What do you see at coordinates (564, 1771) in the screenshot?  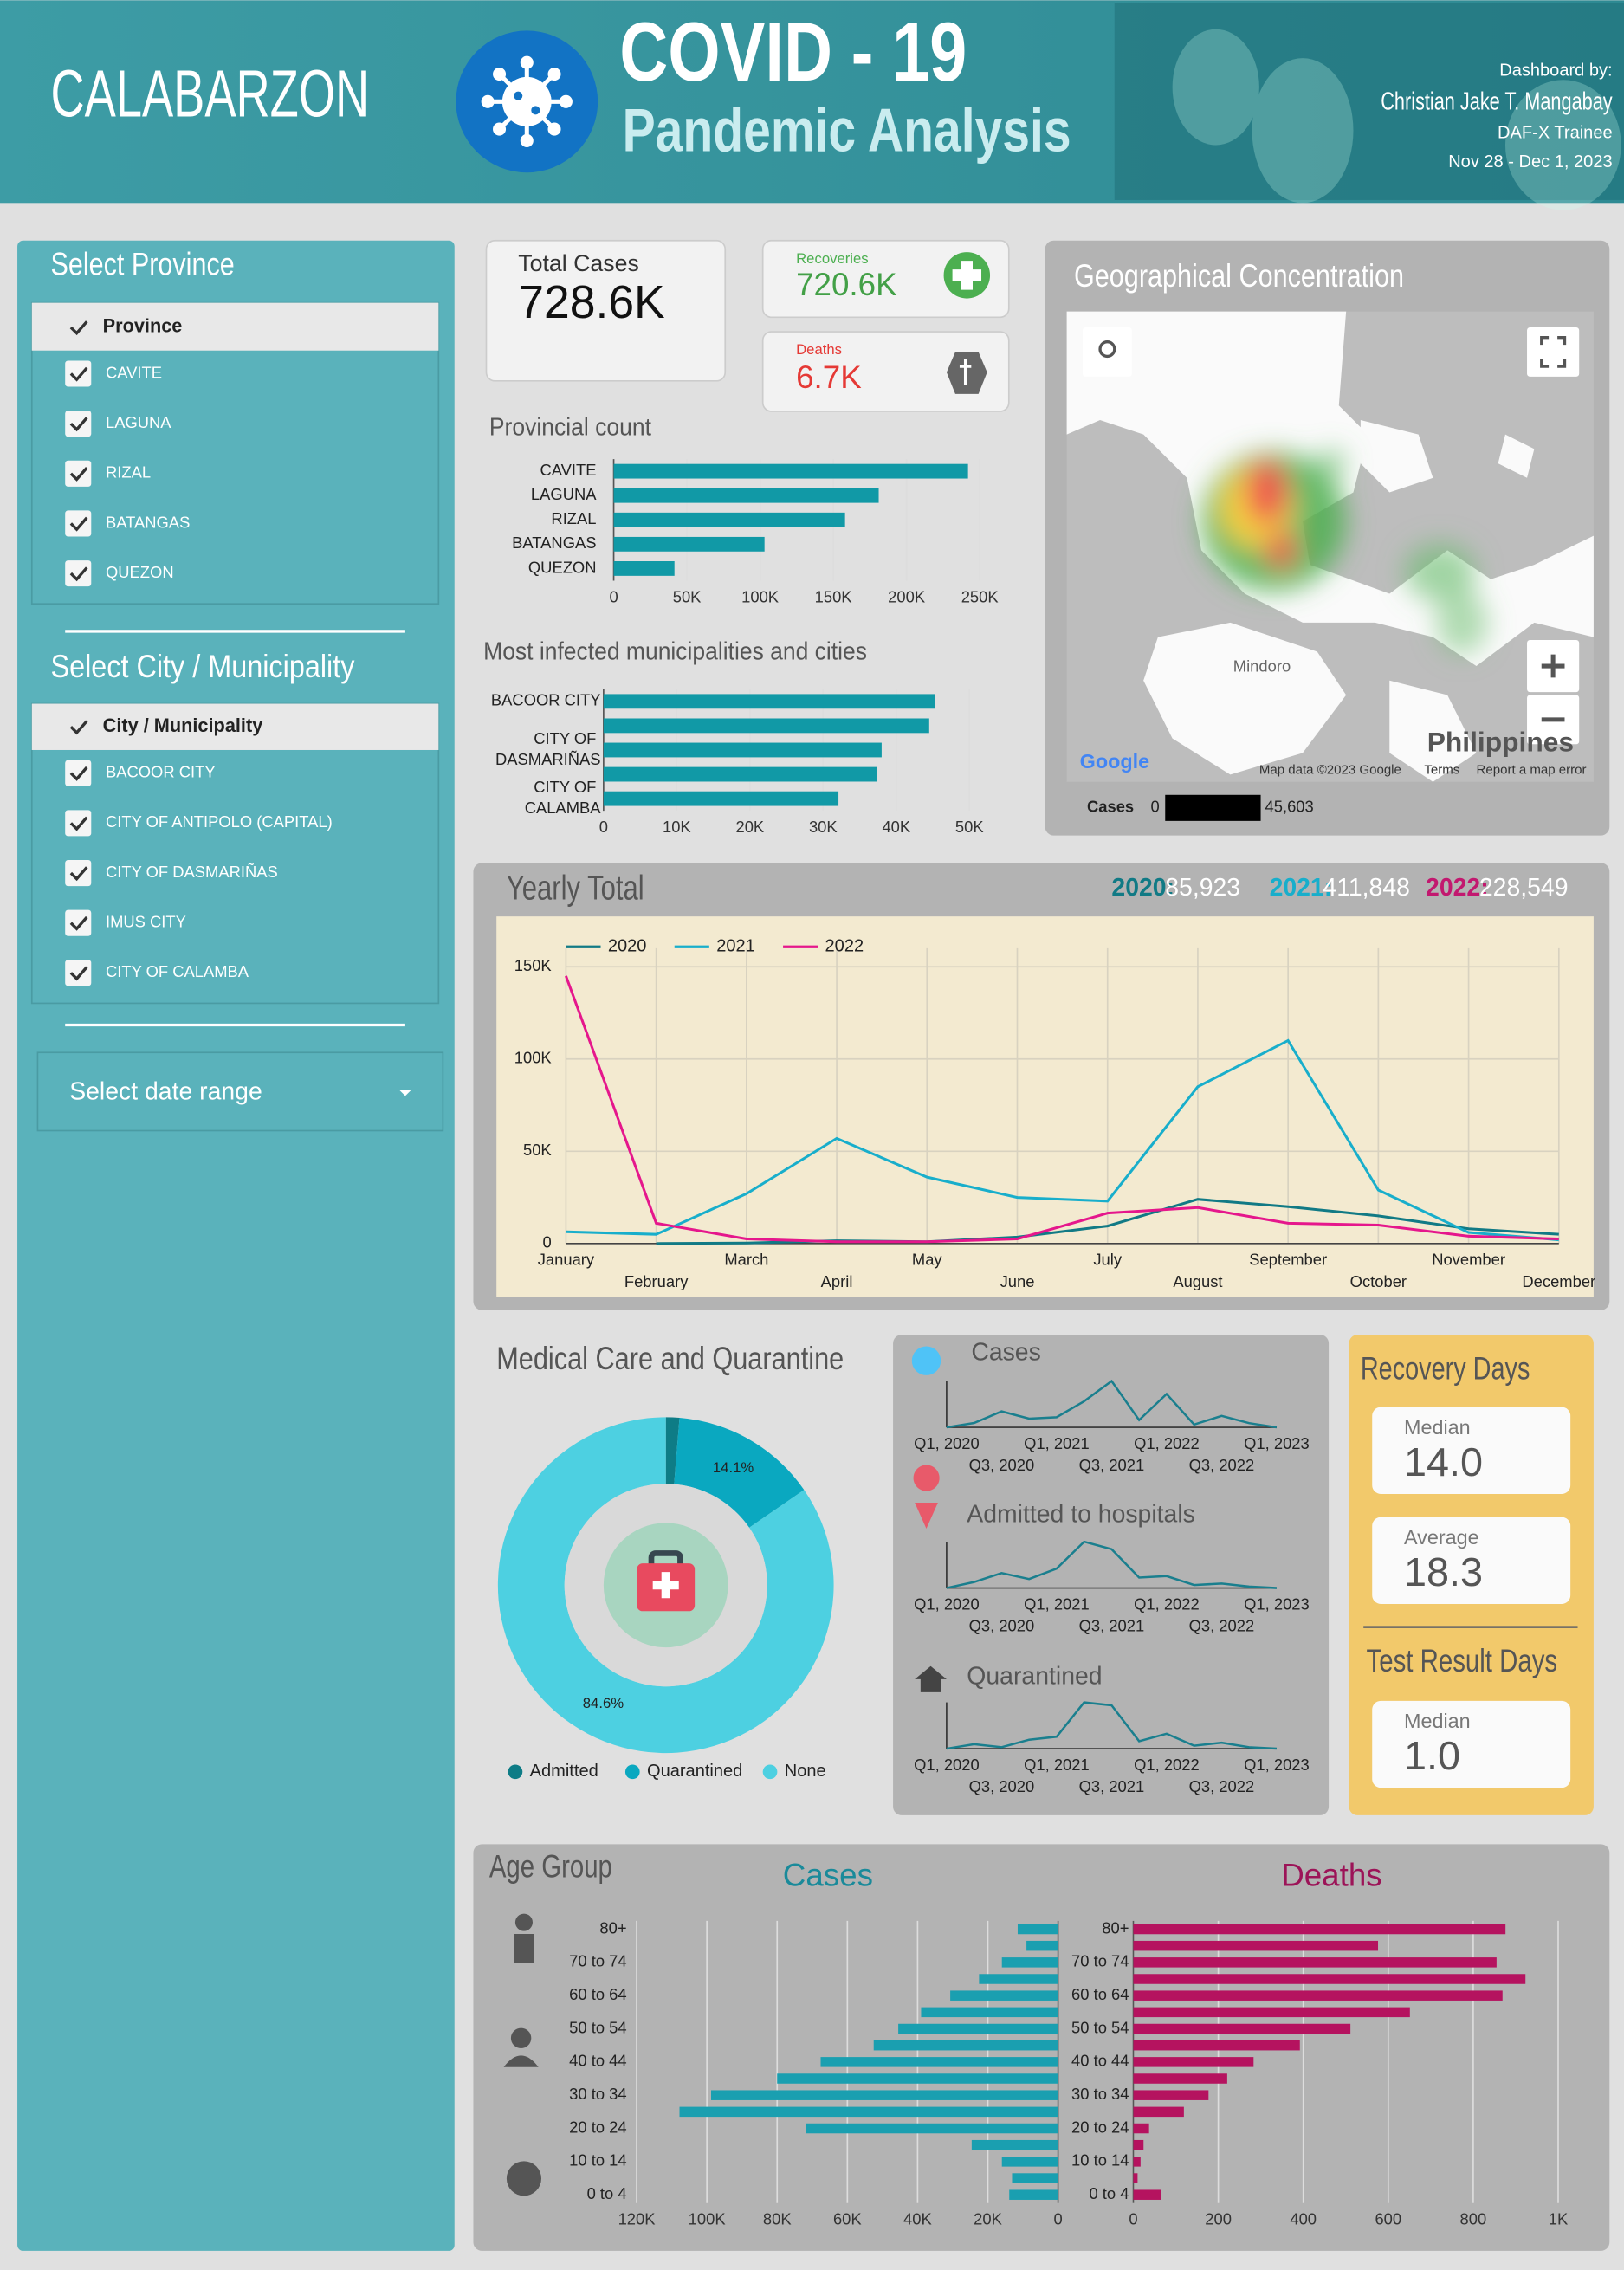 I see `legend-label: Admitted` at bounding box center [564, 1771].